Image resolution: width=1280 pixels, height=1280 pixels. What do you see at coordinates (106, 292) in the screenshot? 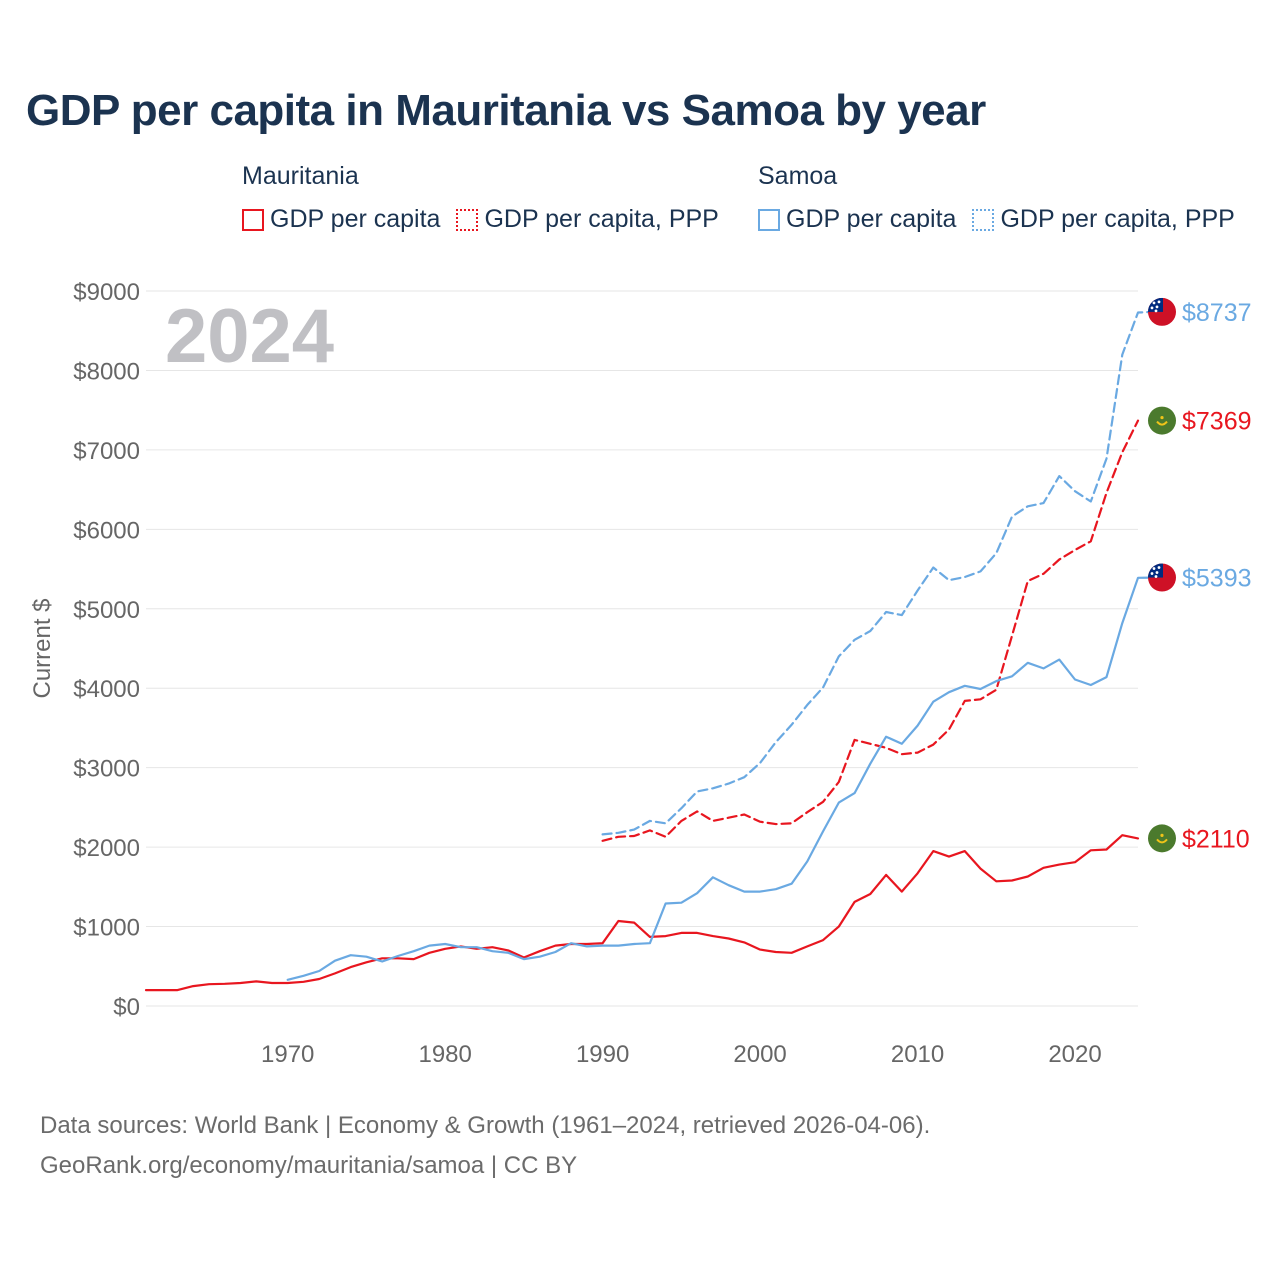
I see `y-tick-label: $9000` at bounding box center [106, 292].